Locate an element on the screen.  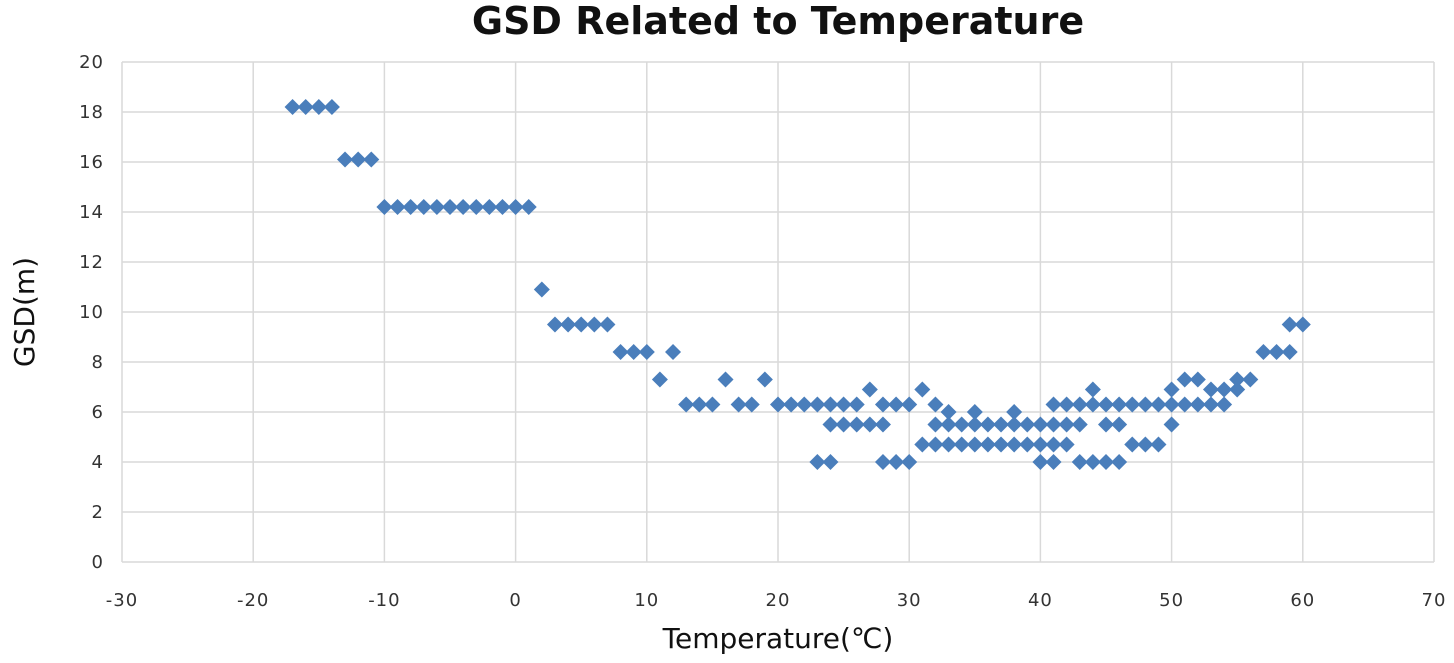
y-tick-label: 12 is located at coordinates (91, 262).